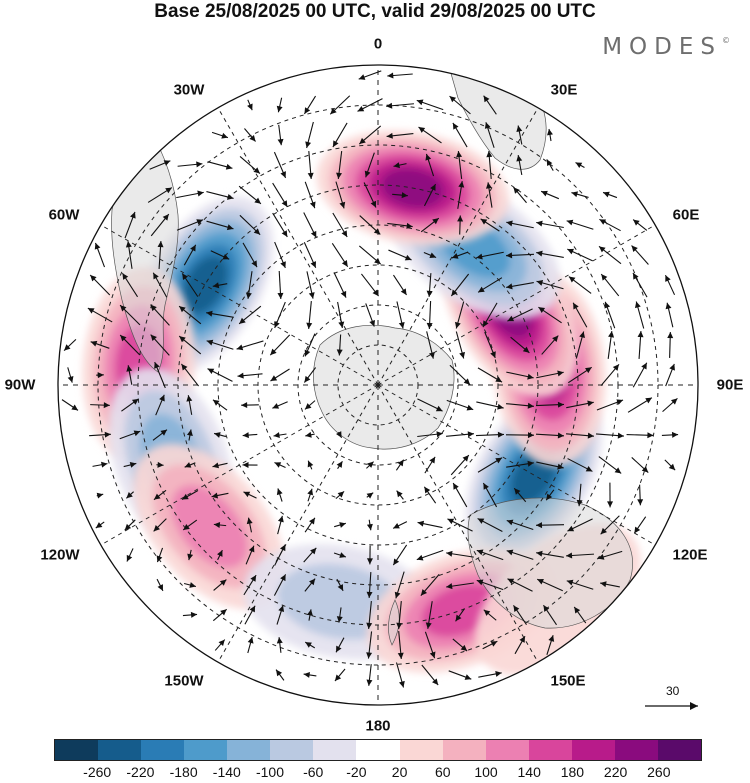  What do you see at coordinates (60, 555) in the screenshot?
I see `lon-label-120w: 120W` at bounding box center [60, 555].